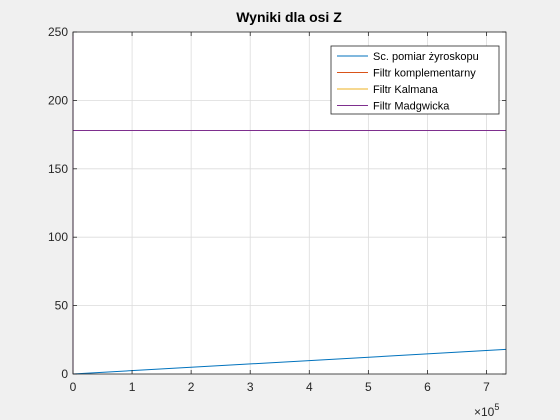  What do you see at coordinates (427, 387) in the screenshot?
I see `x-tick-label: 6` at bounding box center [427, 387].